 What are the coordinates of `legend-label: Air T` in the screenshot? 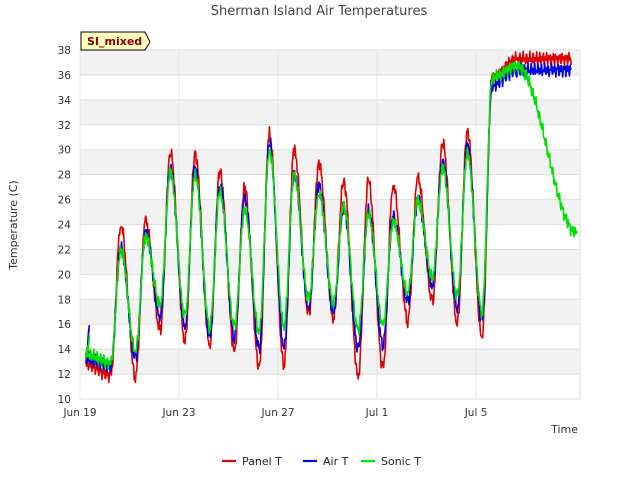 It's located at (336, 461).